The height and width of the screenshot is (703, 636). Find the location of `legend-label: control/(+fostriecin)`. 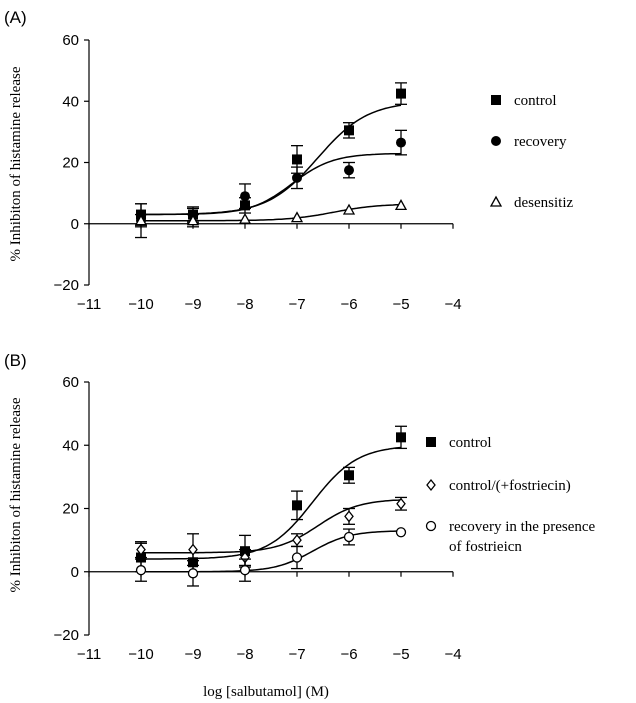

legend-label: control/(+fostriecin) is located at coordinates (510, 486).